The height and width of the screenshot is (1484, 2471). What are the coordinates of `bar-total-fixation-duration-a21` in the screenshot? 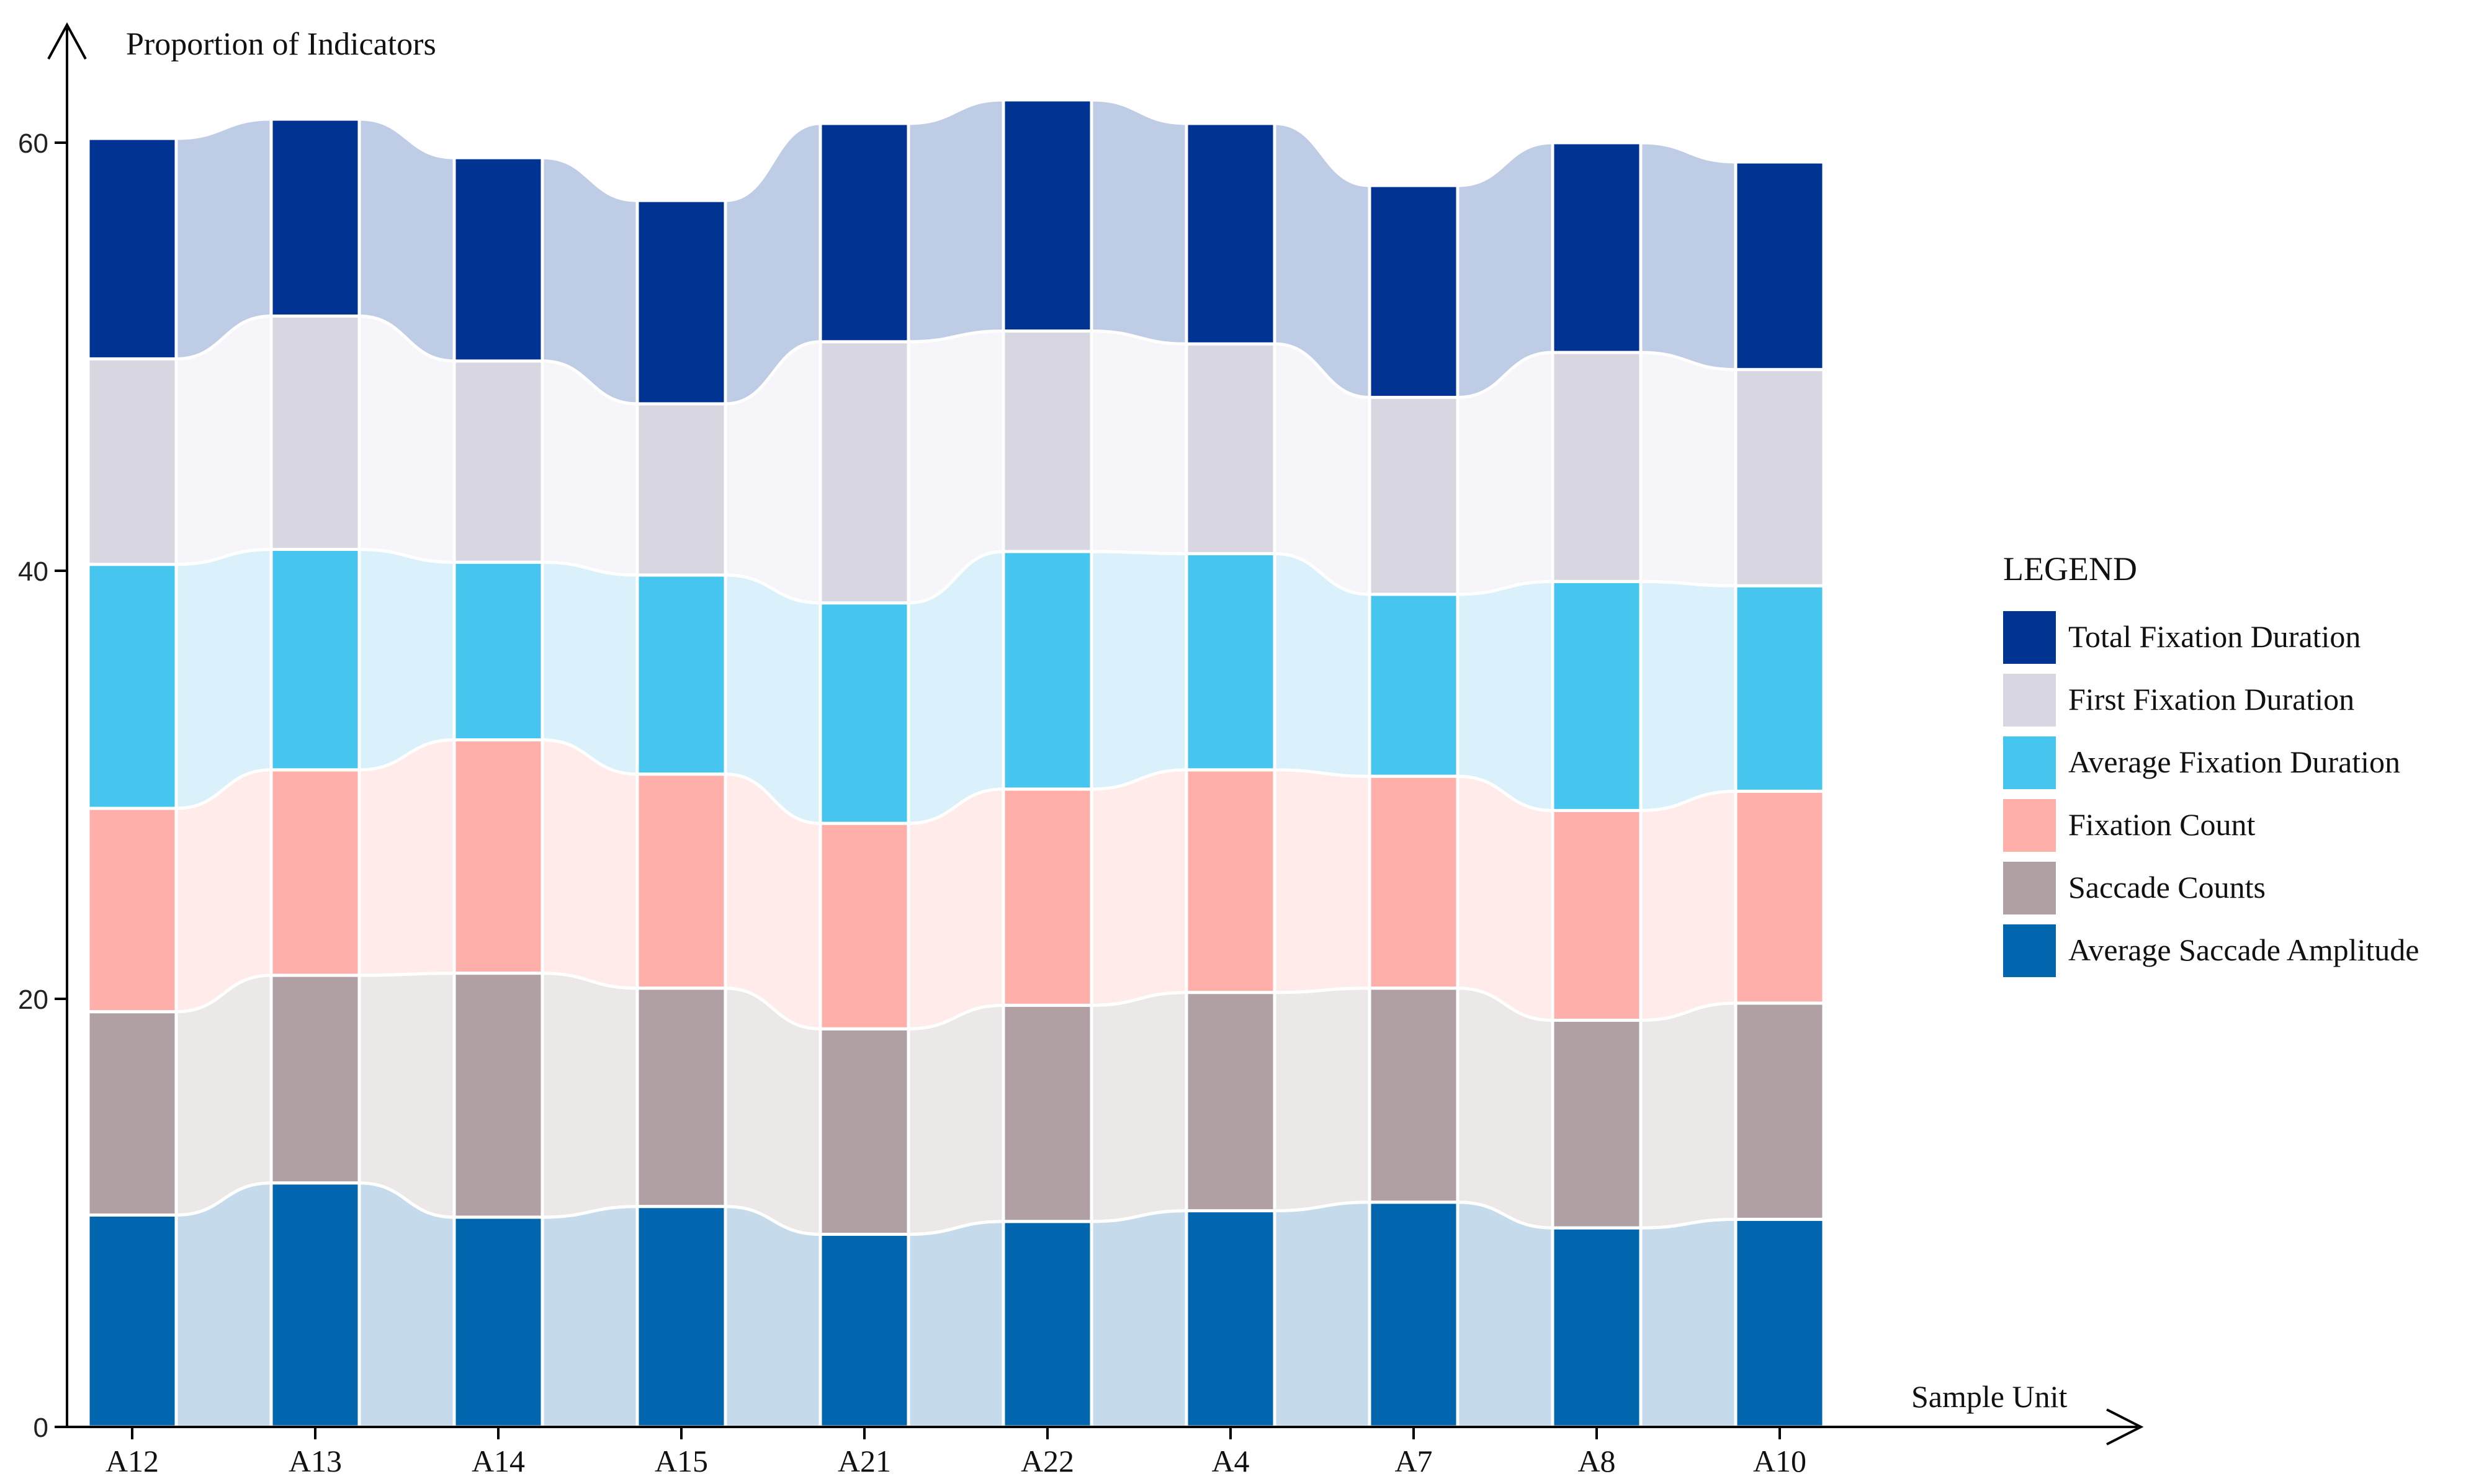 It's located at (864, 233).